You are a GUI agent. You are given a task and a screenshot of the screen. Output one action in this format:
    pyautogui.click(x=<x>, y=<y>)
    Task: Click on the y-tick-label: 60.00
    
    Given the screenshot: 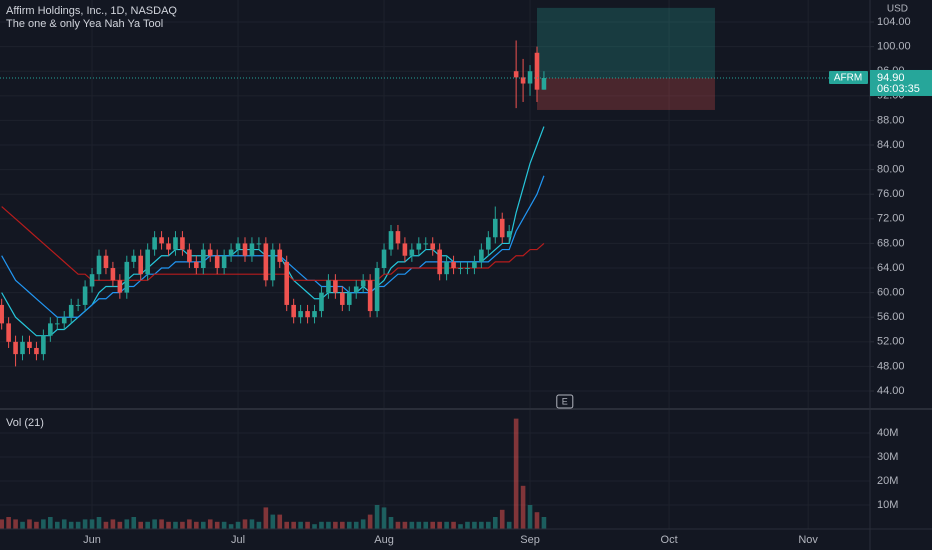 What is the action you would take?
    pyautogui.click(x=891, y=293)
    